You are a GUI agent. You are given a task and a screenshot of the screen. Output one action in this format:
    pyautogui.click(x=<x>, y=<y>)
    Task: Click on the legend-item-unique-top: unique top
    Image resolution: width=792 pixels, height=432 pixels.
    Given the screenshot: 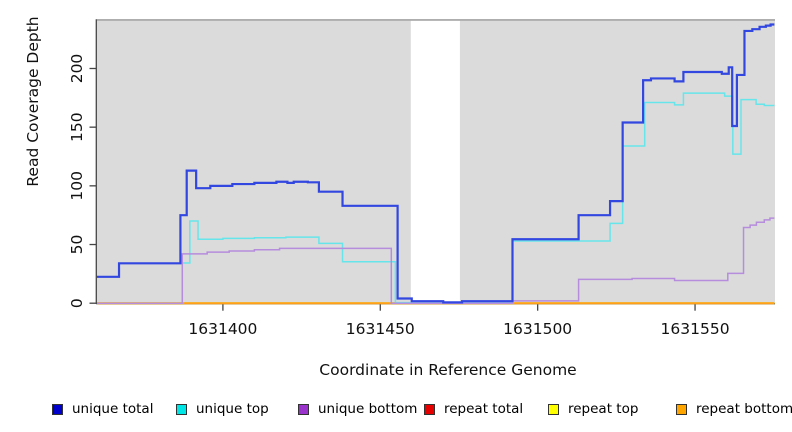 What is the action you would take?
    pyautogui.click(x=222, y=409)
    